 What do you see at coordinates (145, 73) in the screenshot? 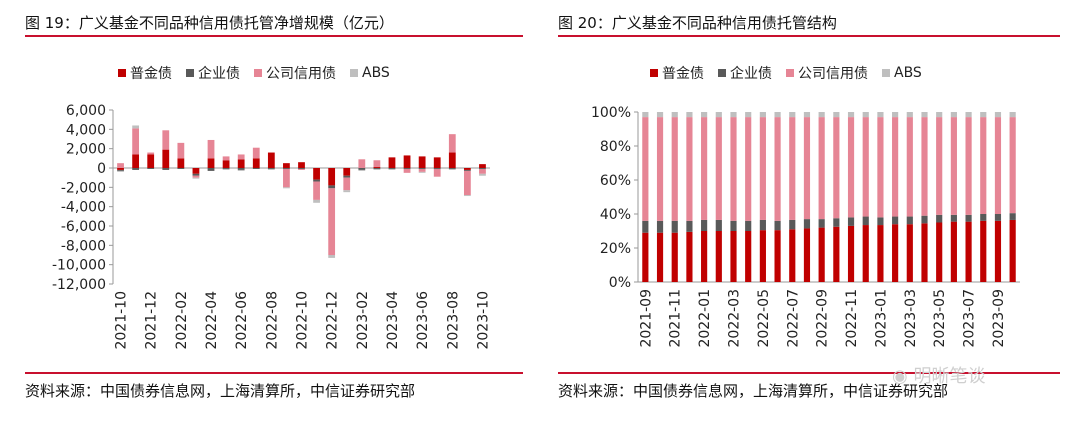
I see `legend-item-fin: 普金债` at bounding box center [145, 73].